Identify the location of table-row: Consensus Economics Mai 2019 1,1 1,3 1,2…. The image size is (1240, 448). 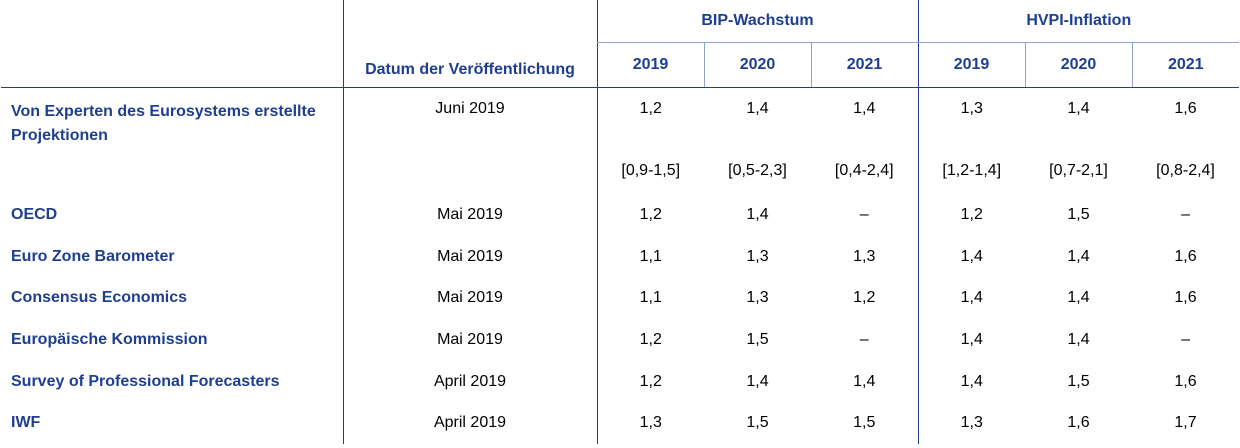
(620, 298).